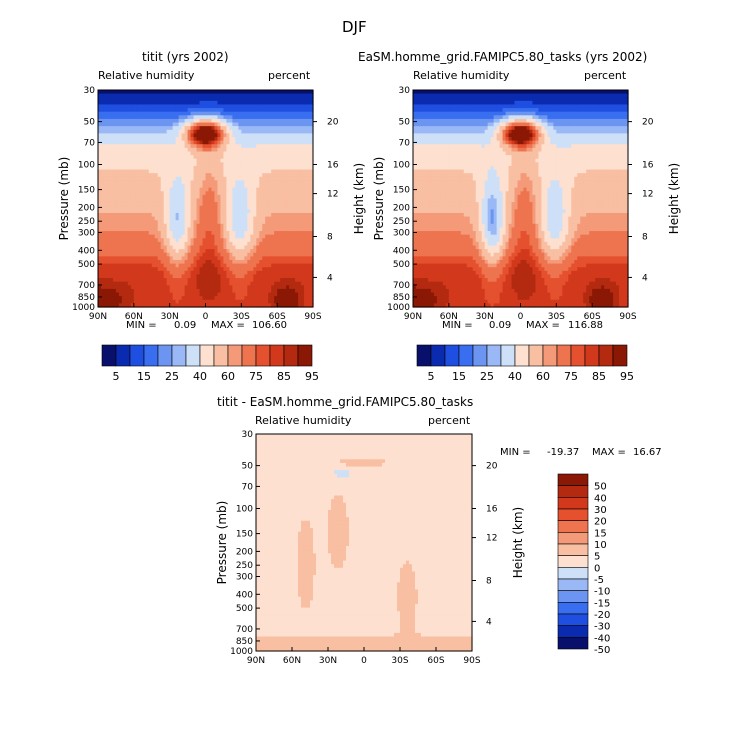  What do you see at coordinates (515, 452) in the screenshot?
I see `panel3-min-label: MIN =` at bounding box center [515, 452].